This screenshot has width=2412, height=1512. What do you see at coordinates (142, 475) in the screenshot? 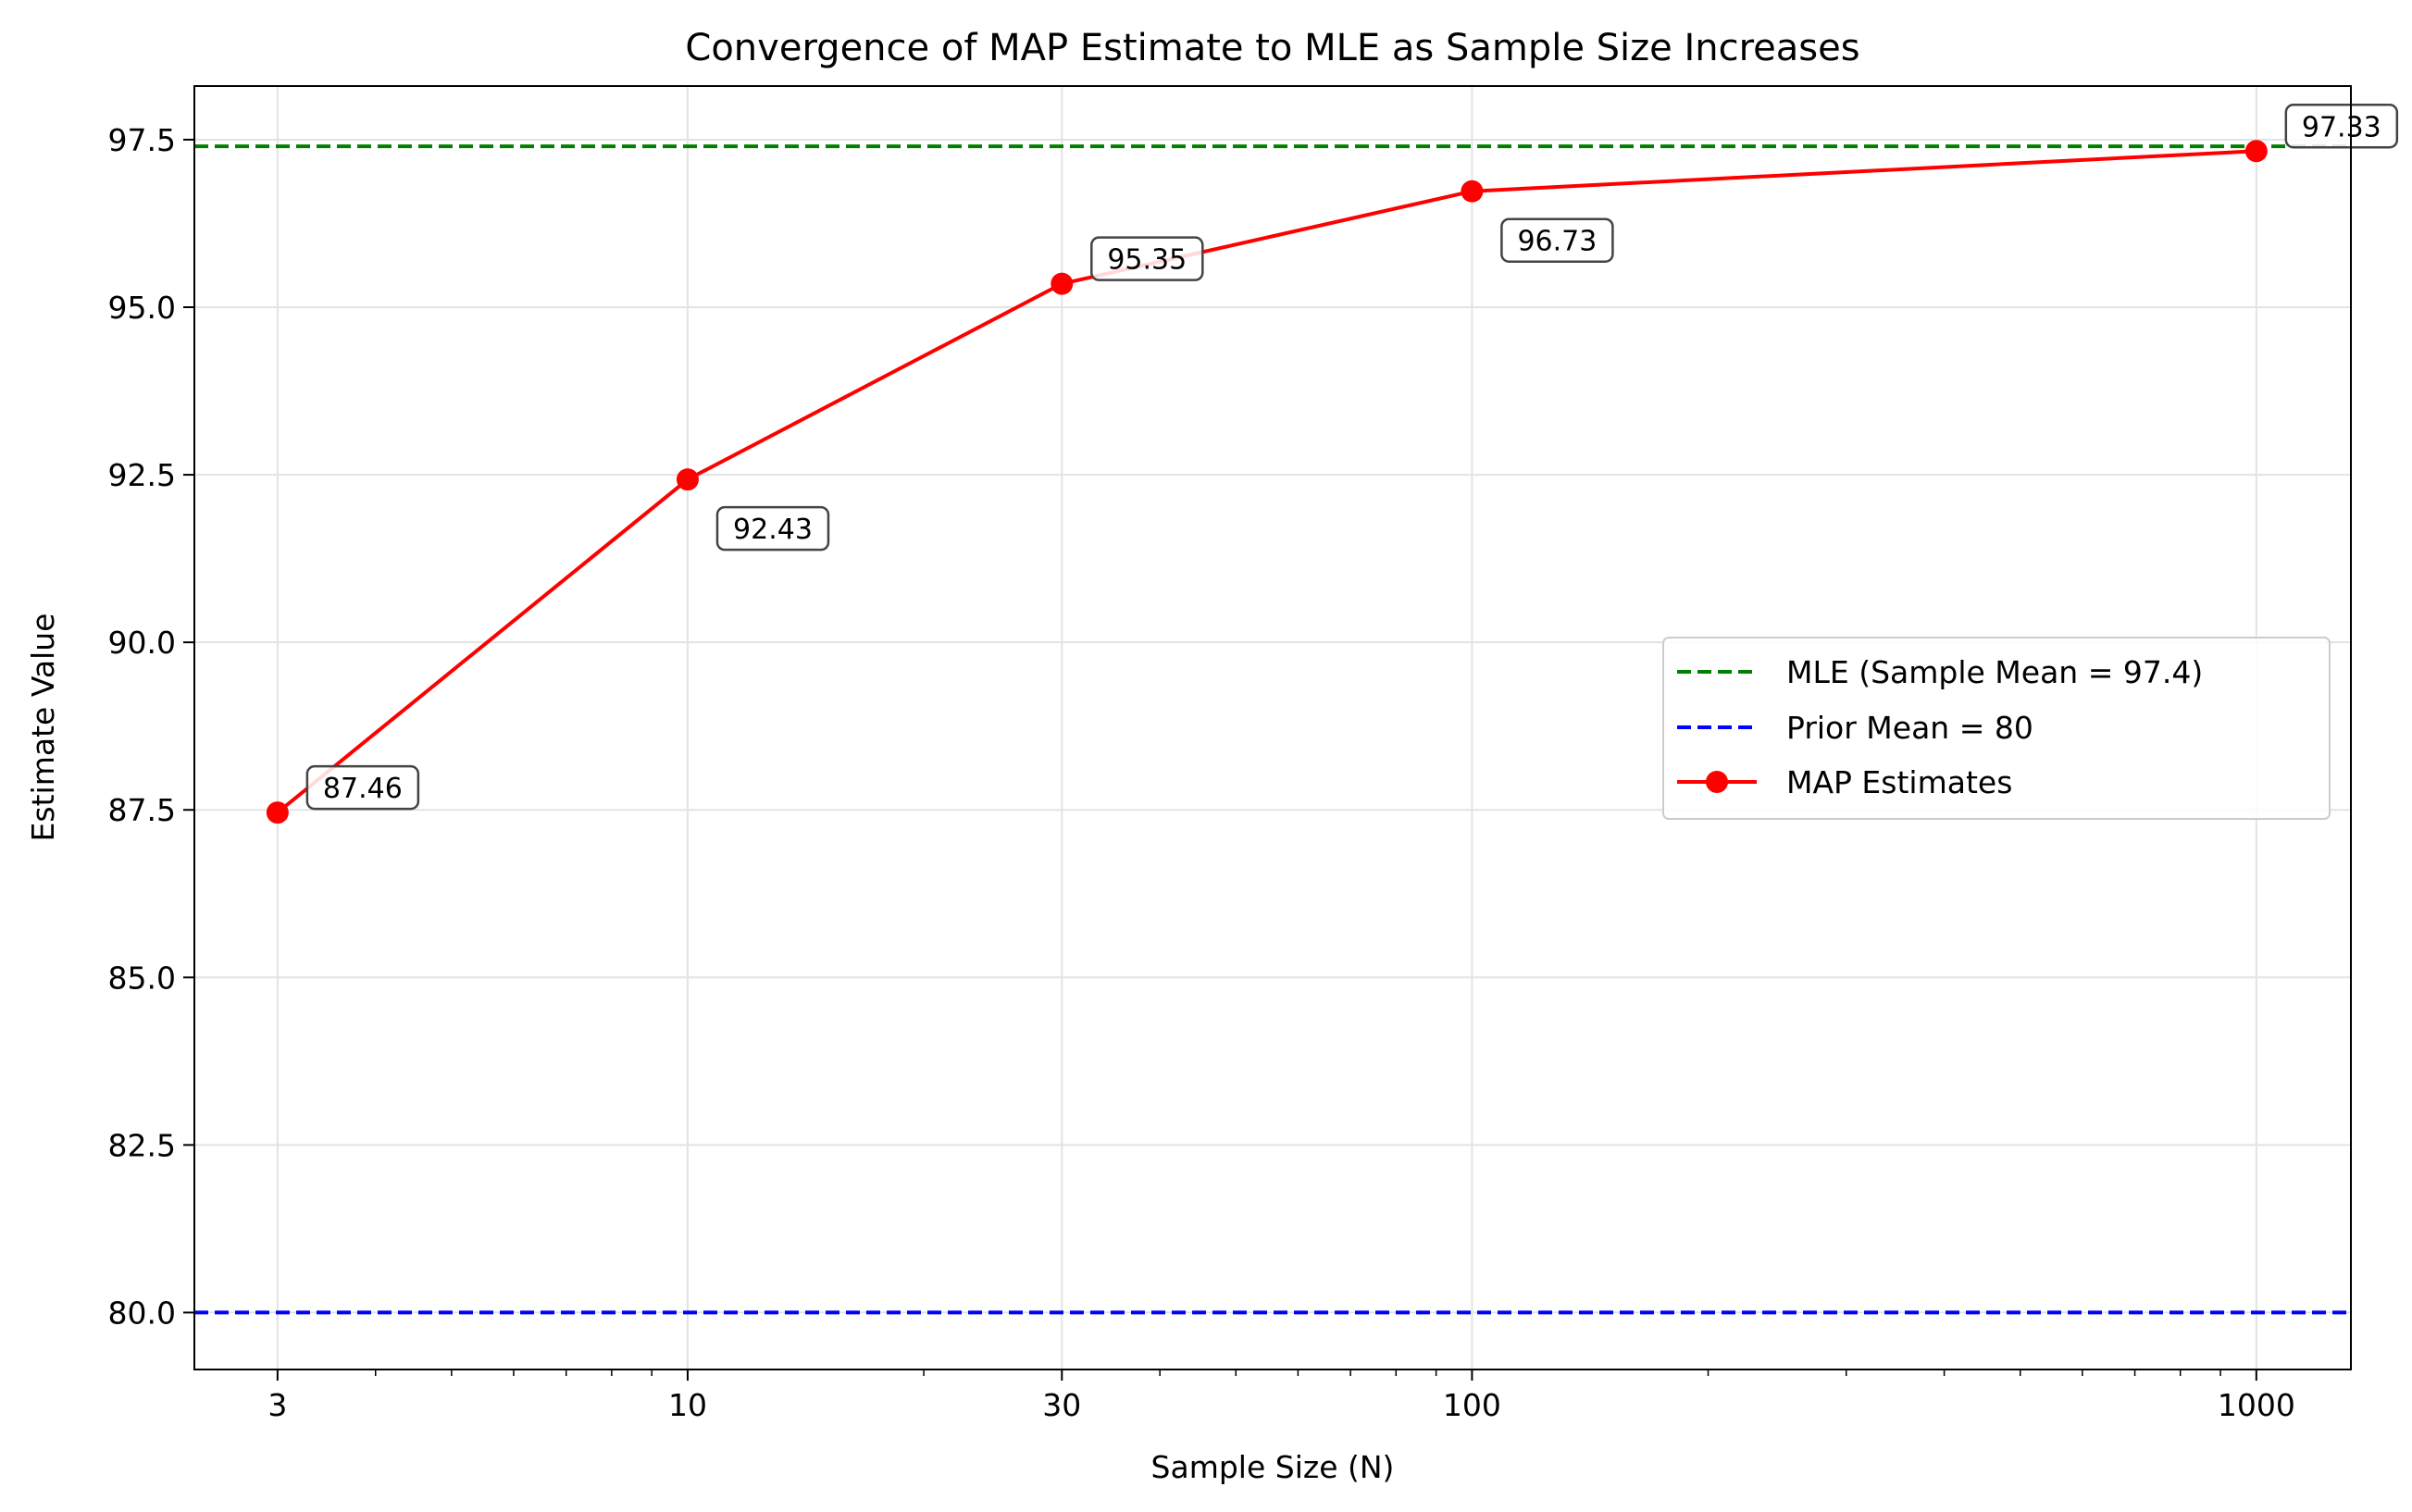
I see `y-tick-label: 92.5` at bounding box center [142, 475].